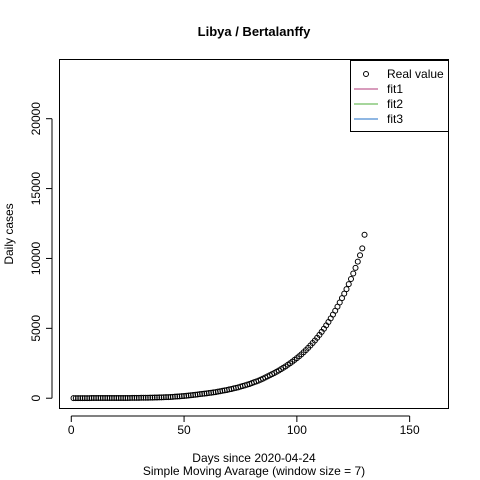  Describe the element at coordinates (36, 328) in the screenshot. I see `y-tick-label: 5000` at that location.